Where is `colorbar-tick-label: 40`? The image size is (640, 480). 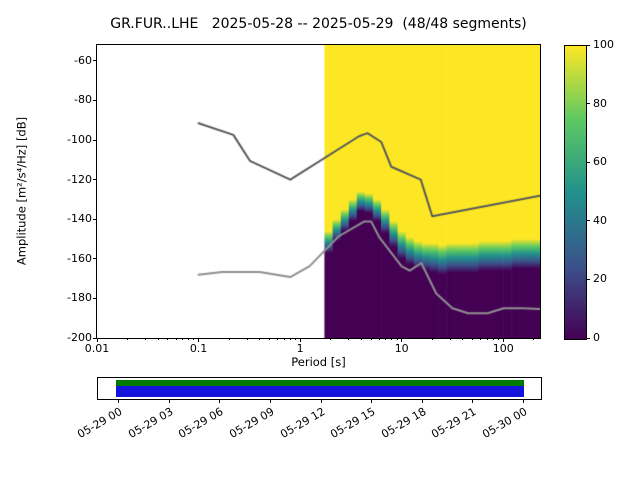
colorbar-tick-label: 40 is located at coordinates (600, 220).